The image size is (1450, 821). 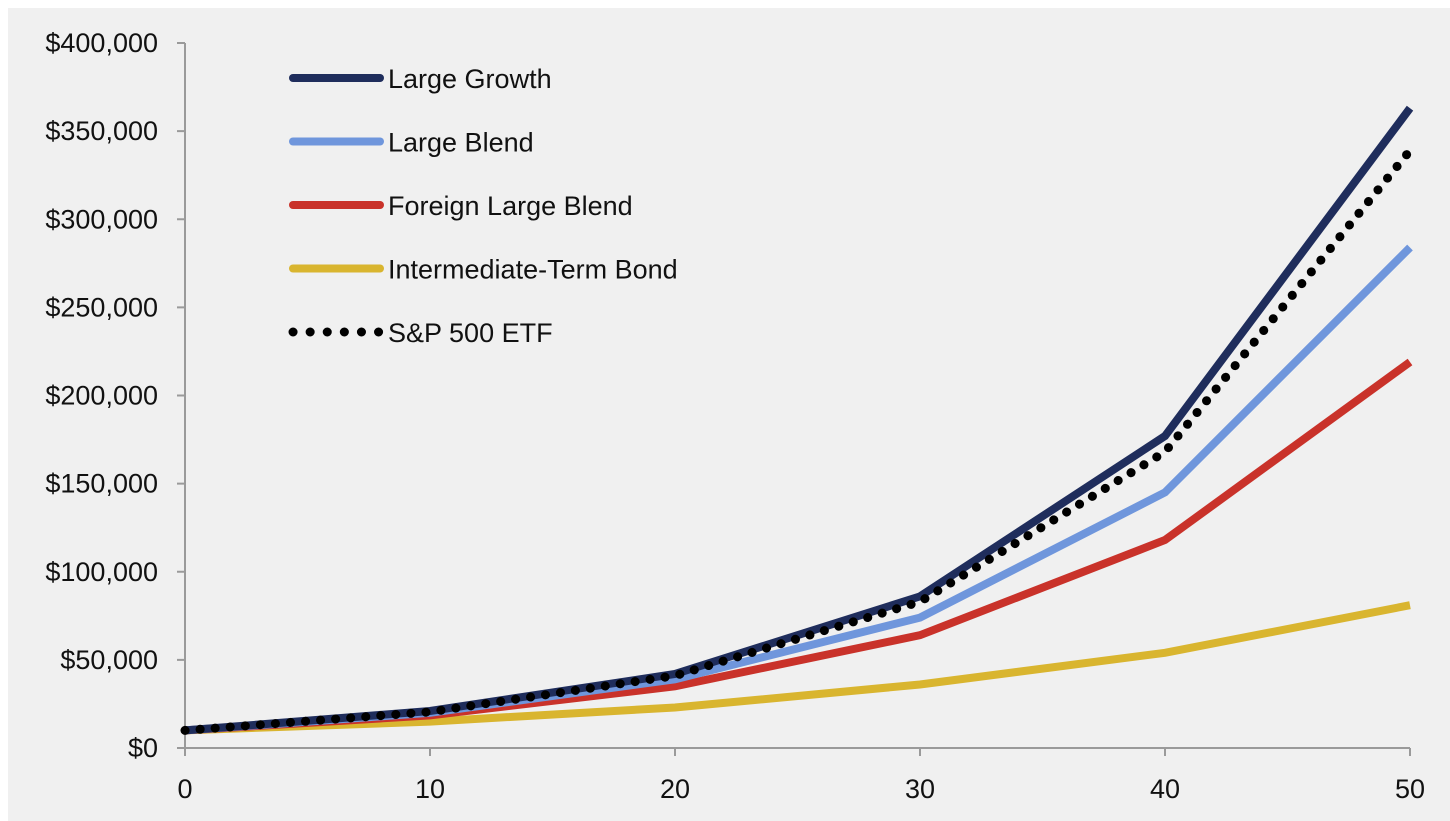 I want to click on y-tick-label: $400,000, so click(x=101, y=43).